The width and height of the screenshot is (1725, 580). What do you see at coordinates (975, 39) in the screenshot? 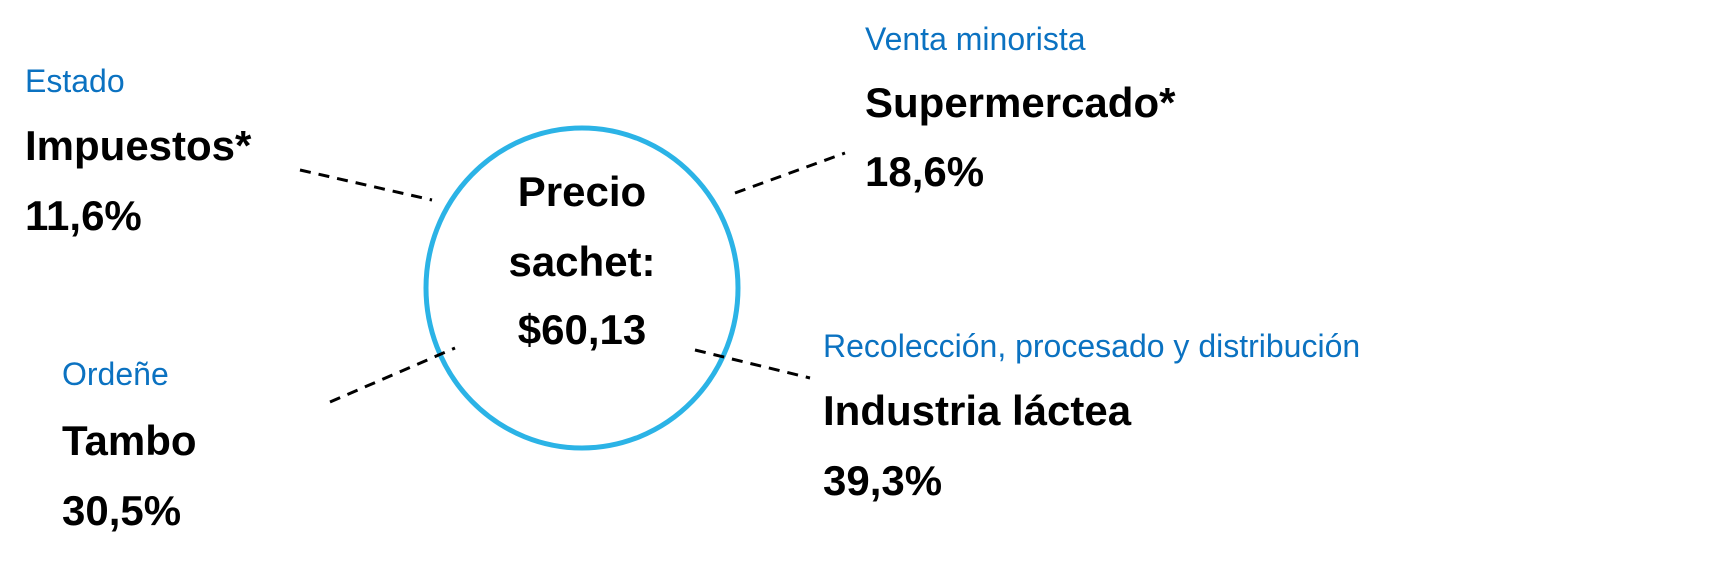
I see `node-category: Venta minorista` at bounding box center [975, 39].